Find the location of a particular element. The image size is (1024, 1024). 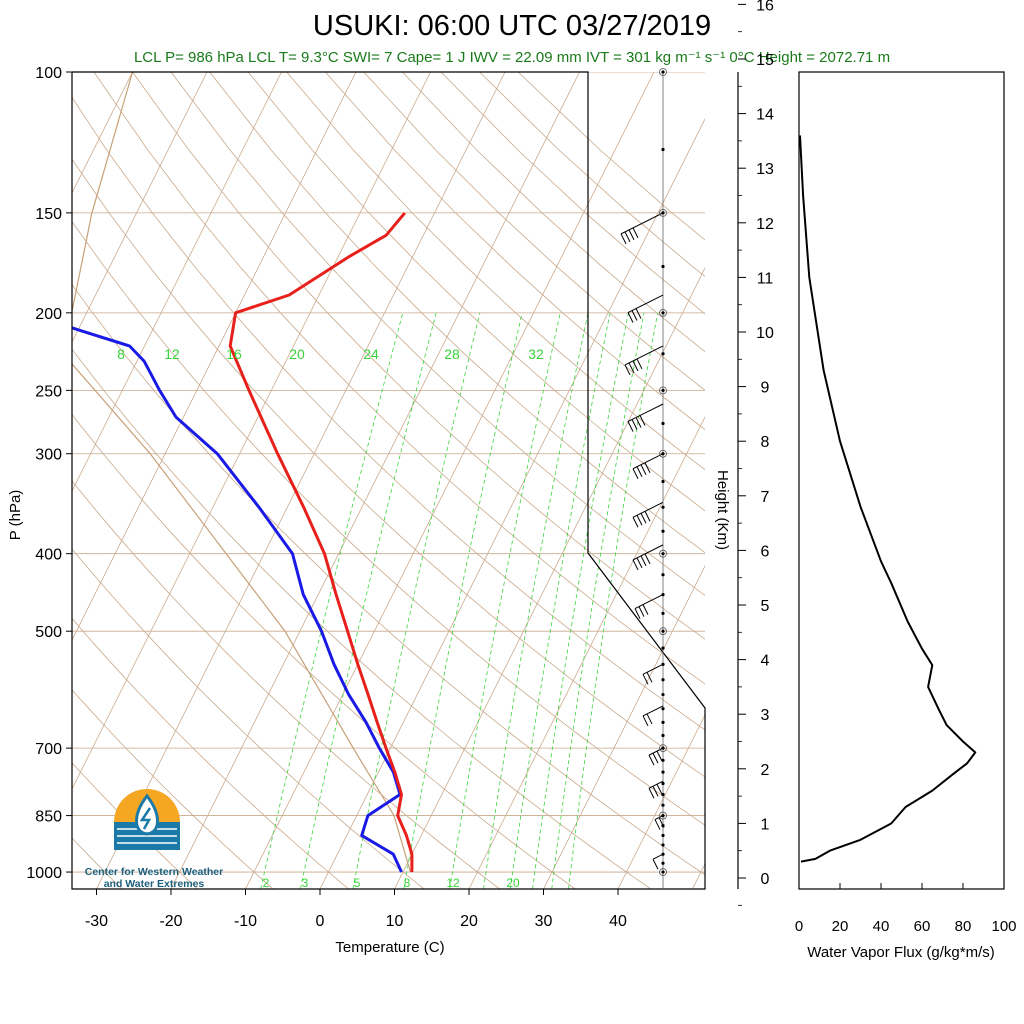

height-tick-label: 3 is located at coordinates (765, 715).